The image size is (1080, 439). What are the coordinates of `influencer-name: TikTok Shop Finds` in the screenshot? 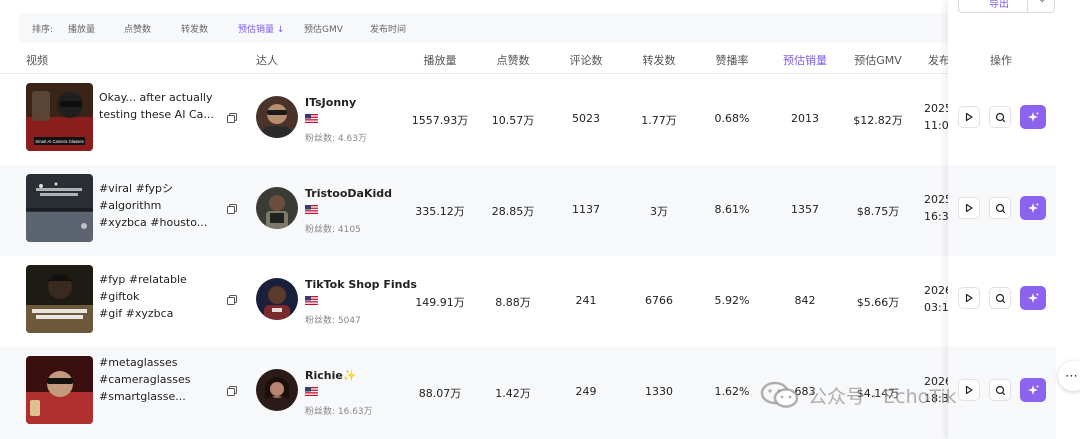 It's located at (361, 284).